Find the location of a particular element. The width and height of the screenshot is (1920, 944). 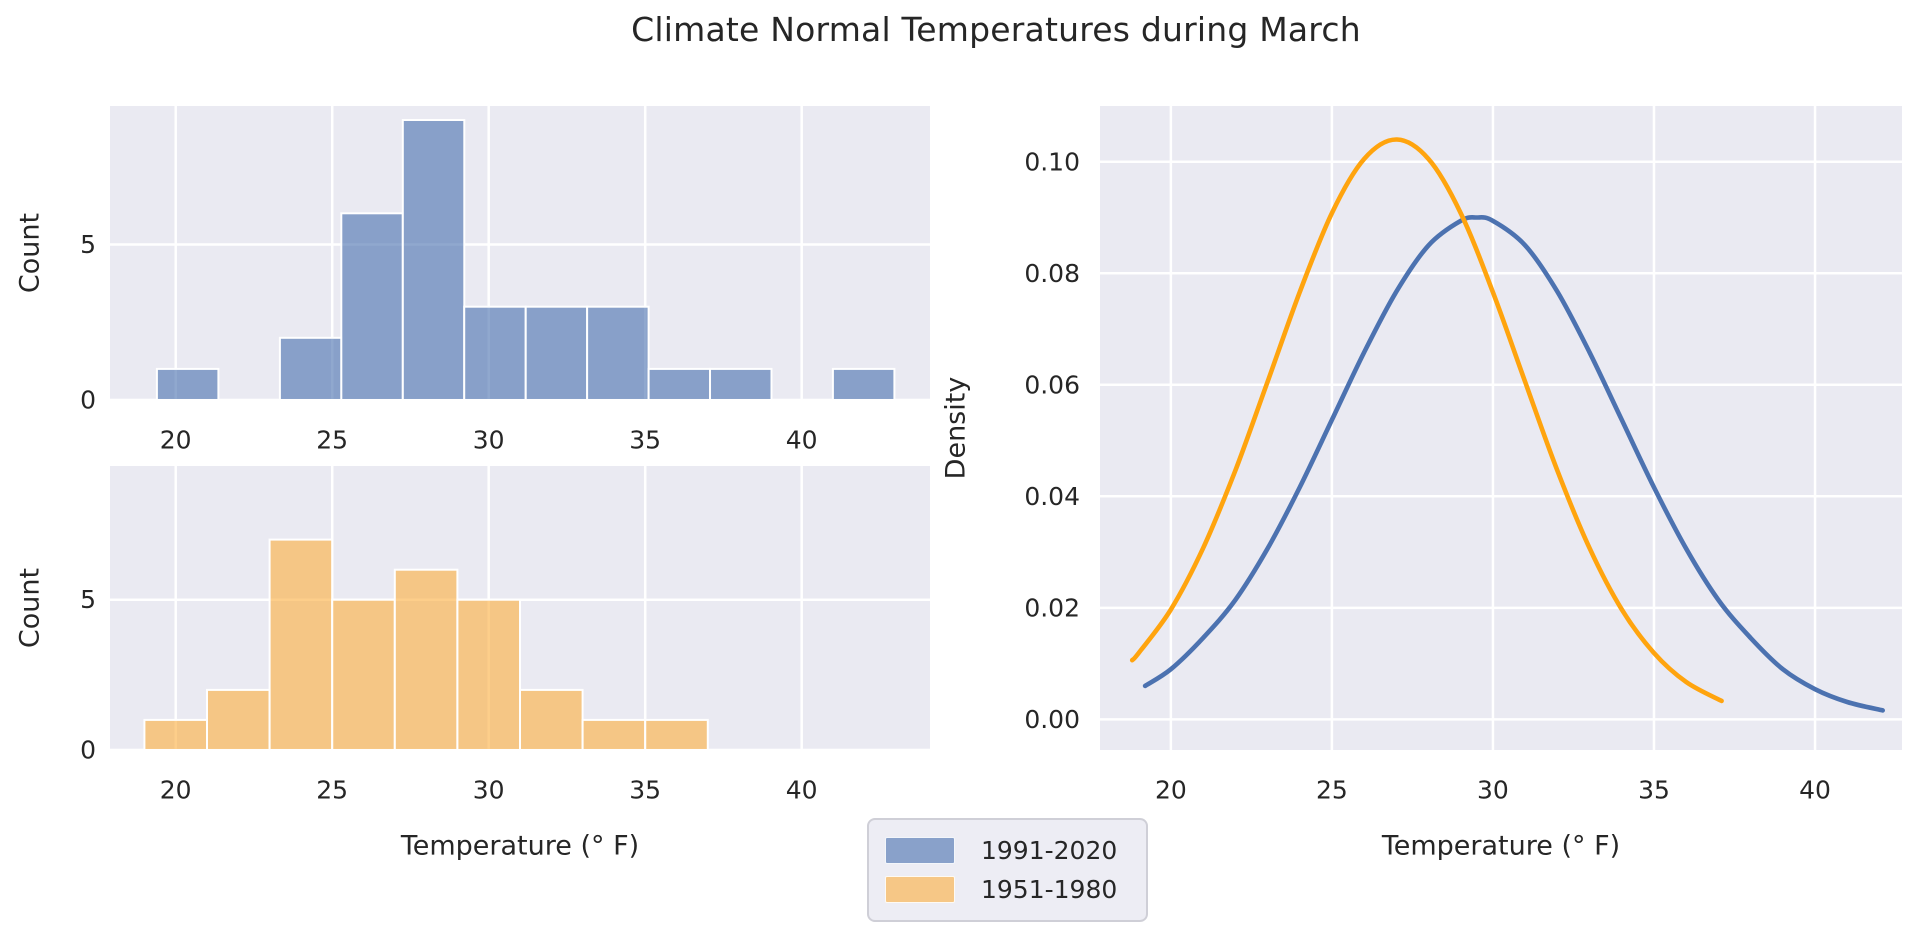

legend-swatch-orange is located at coordinates (920, 889).